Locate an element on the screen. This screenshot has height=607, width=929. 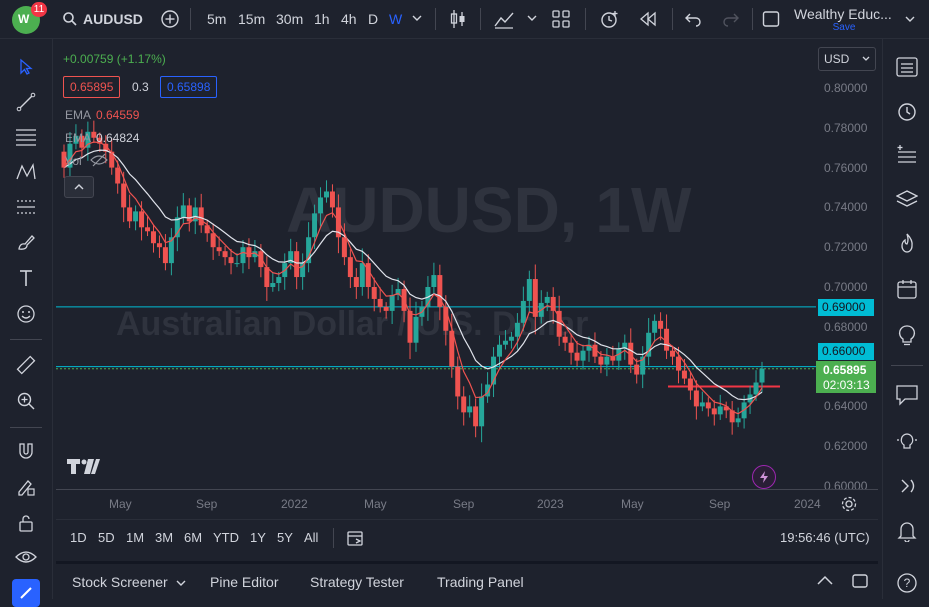
ideas-button is located at coordinates (907, 335).